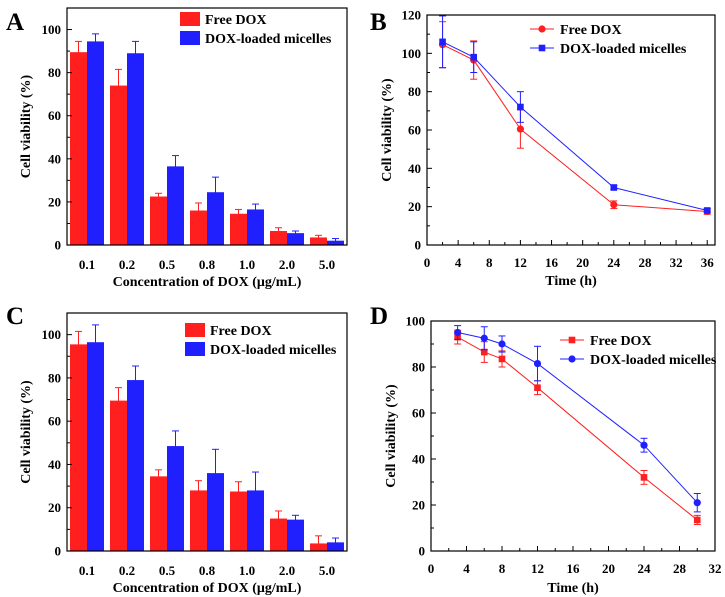  I want to click on x-tick-label: 8, so click(502, 568).